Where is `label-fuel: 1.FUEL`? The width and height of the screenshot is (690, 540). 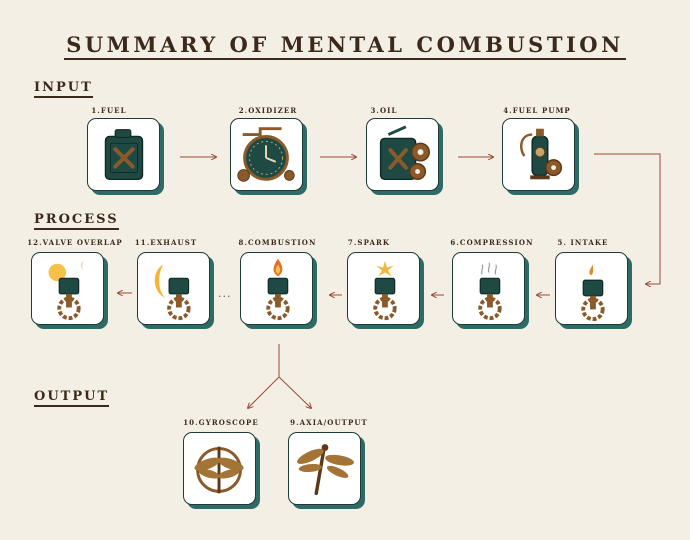
label-fuel: 1.FUEL is located at coordinates (109, 110).